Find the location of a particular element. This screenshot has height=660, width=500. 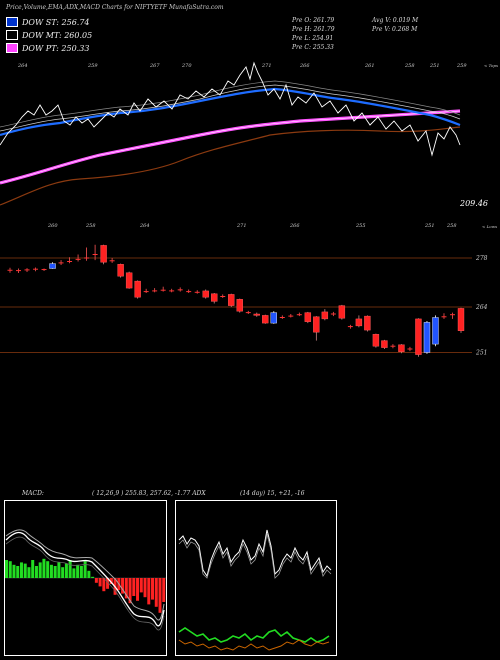

legend-swatch-dow-mt is located at coordinates (12, 35).